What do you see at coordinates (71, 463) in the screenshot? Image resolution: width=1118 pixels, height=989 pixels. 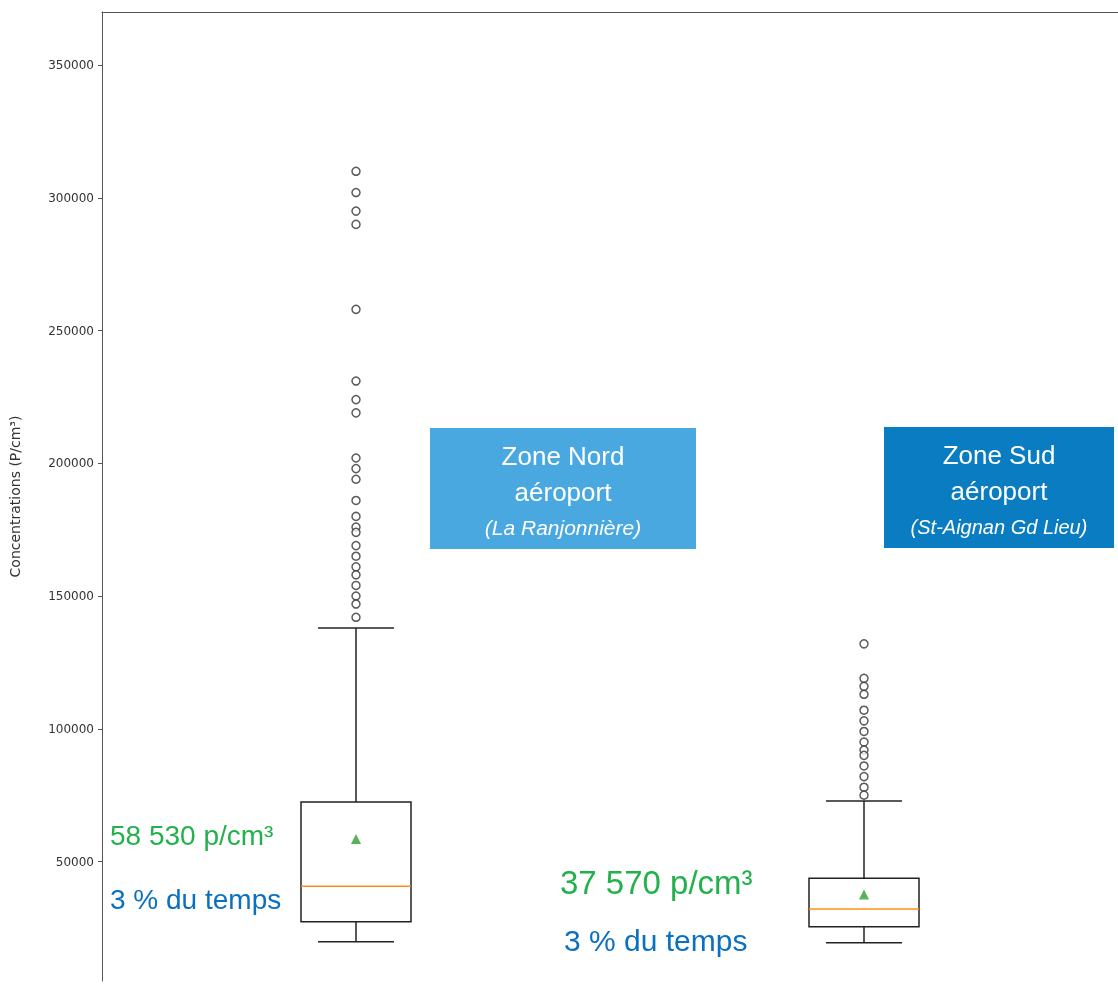 I see `y-tick-label: 200000` at bounding box center [71, 463].